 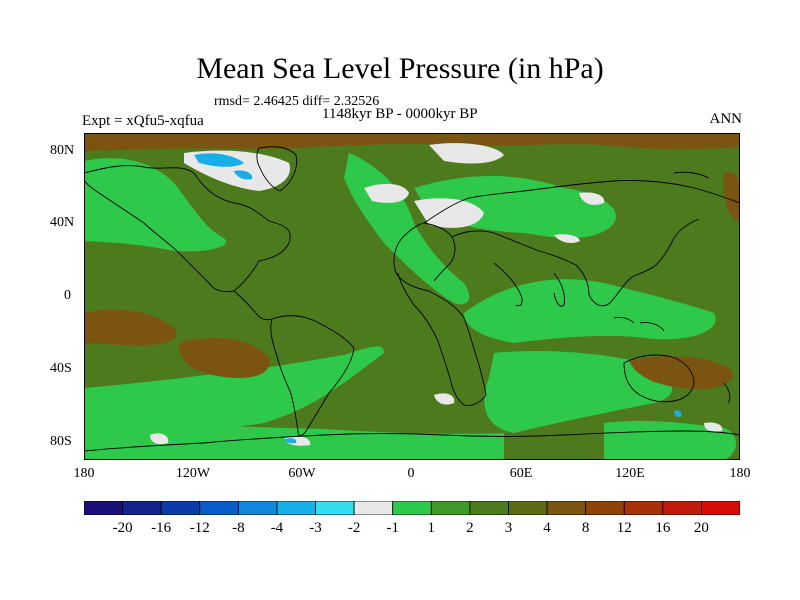 What do you see at coordinates (61, 368) in the screenshot?
I see `lat-tick-40s: 40S` at bounding box center [61, 368].